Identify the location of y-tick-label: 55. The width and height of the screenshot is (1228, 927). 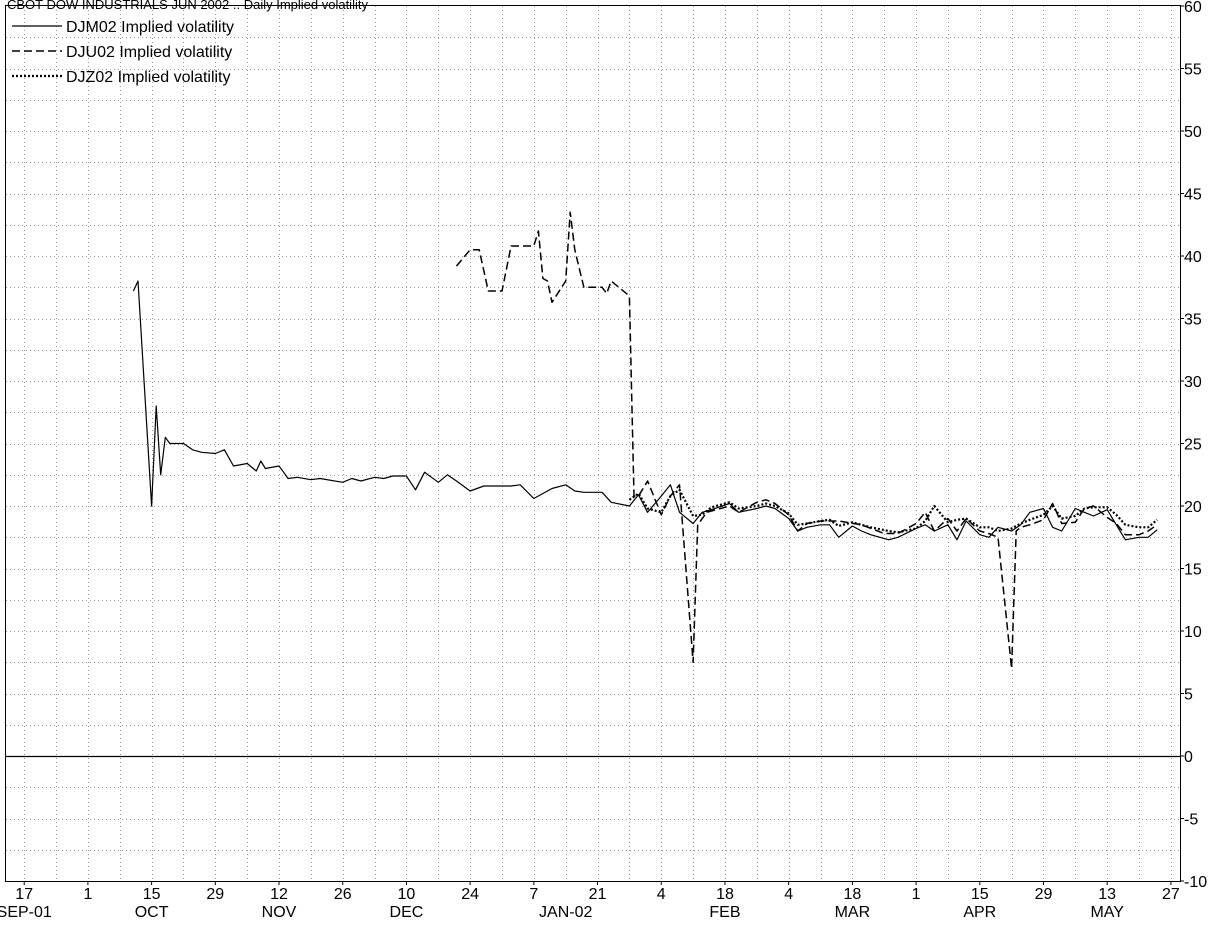
(1193, 70).